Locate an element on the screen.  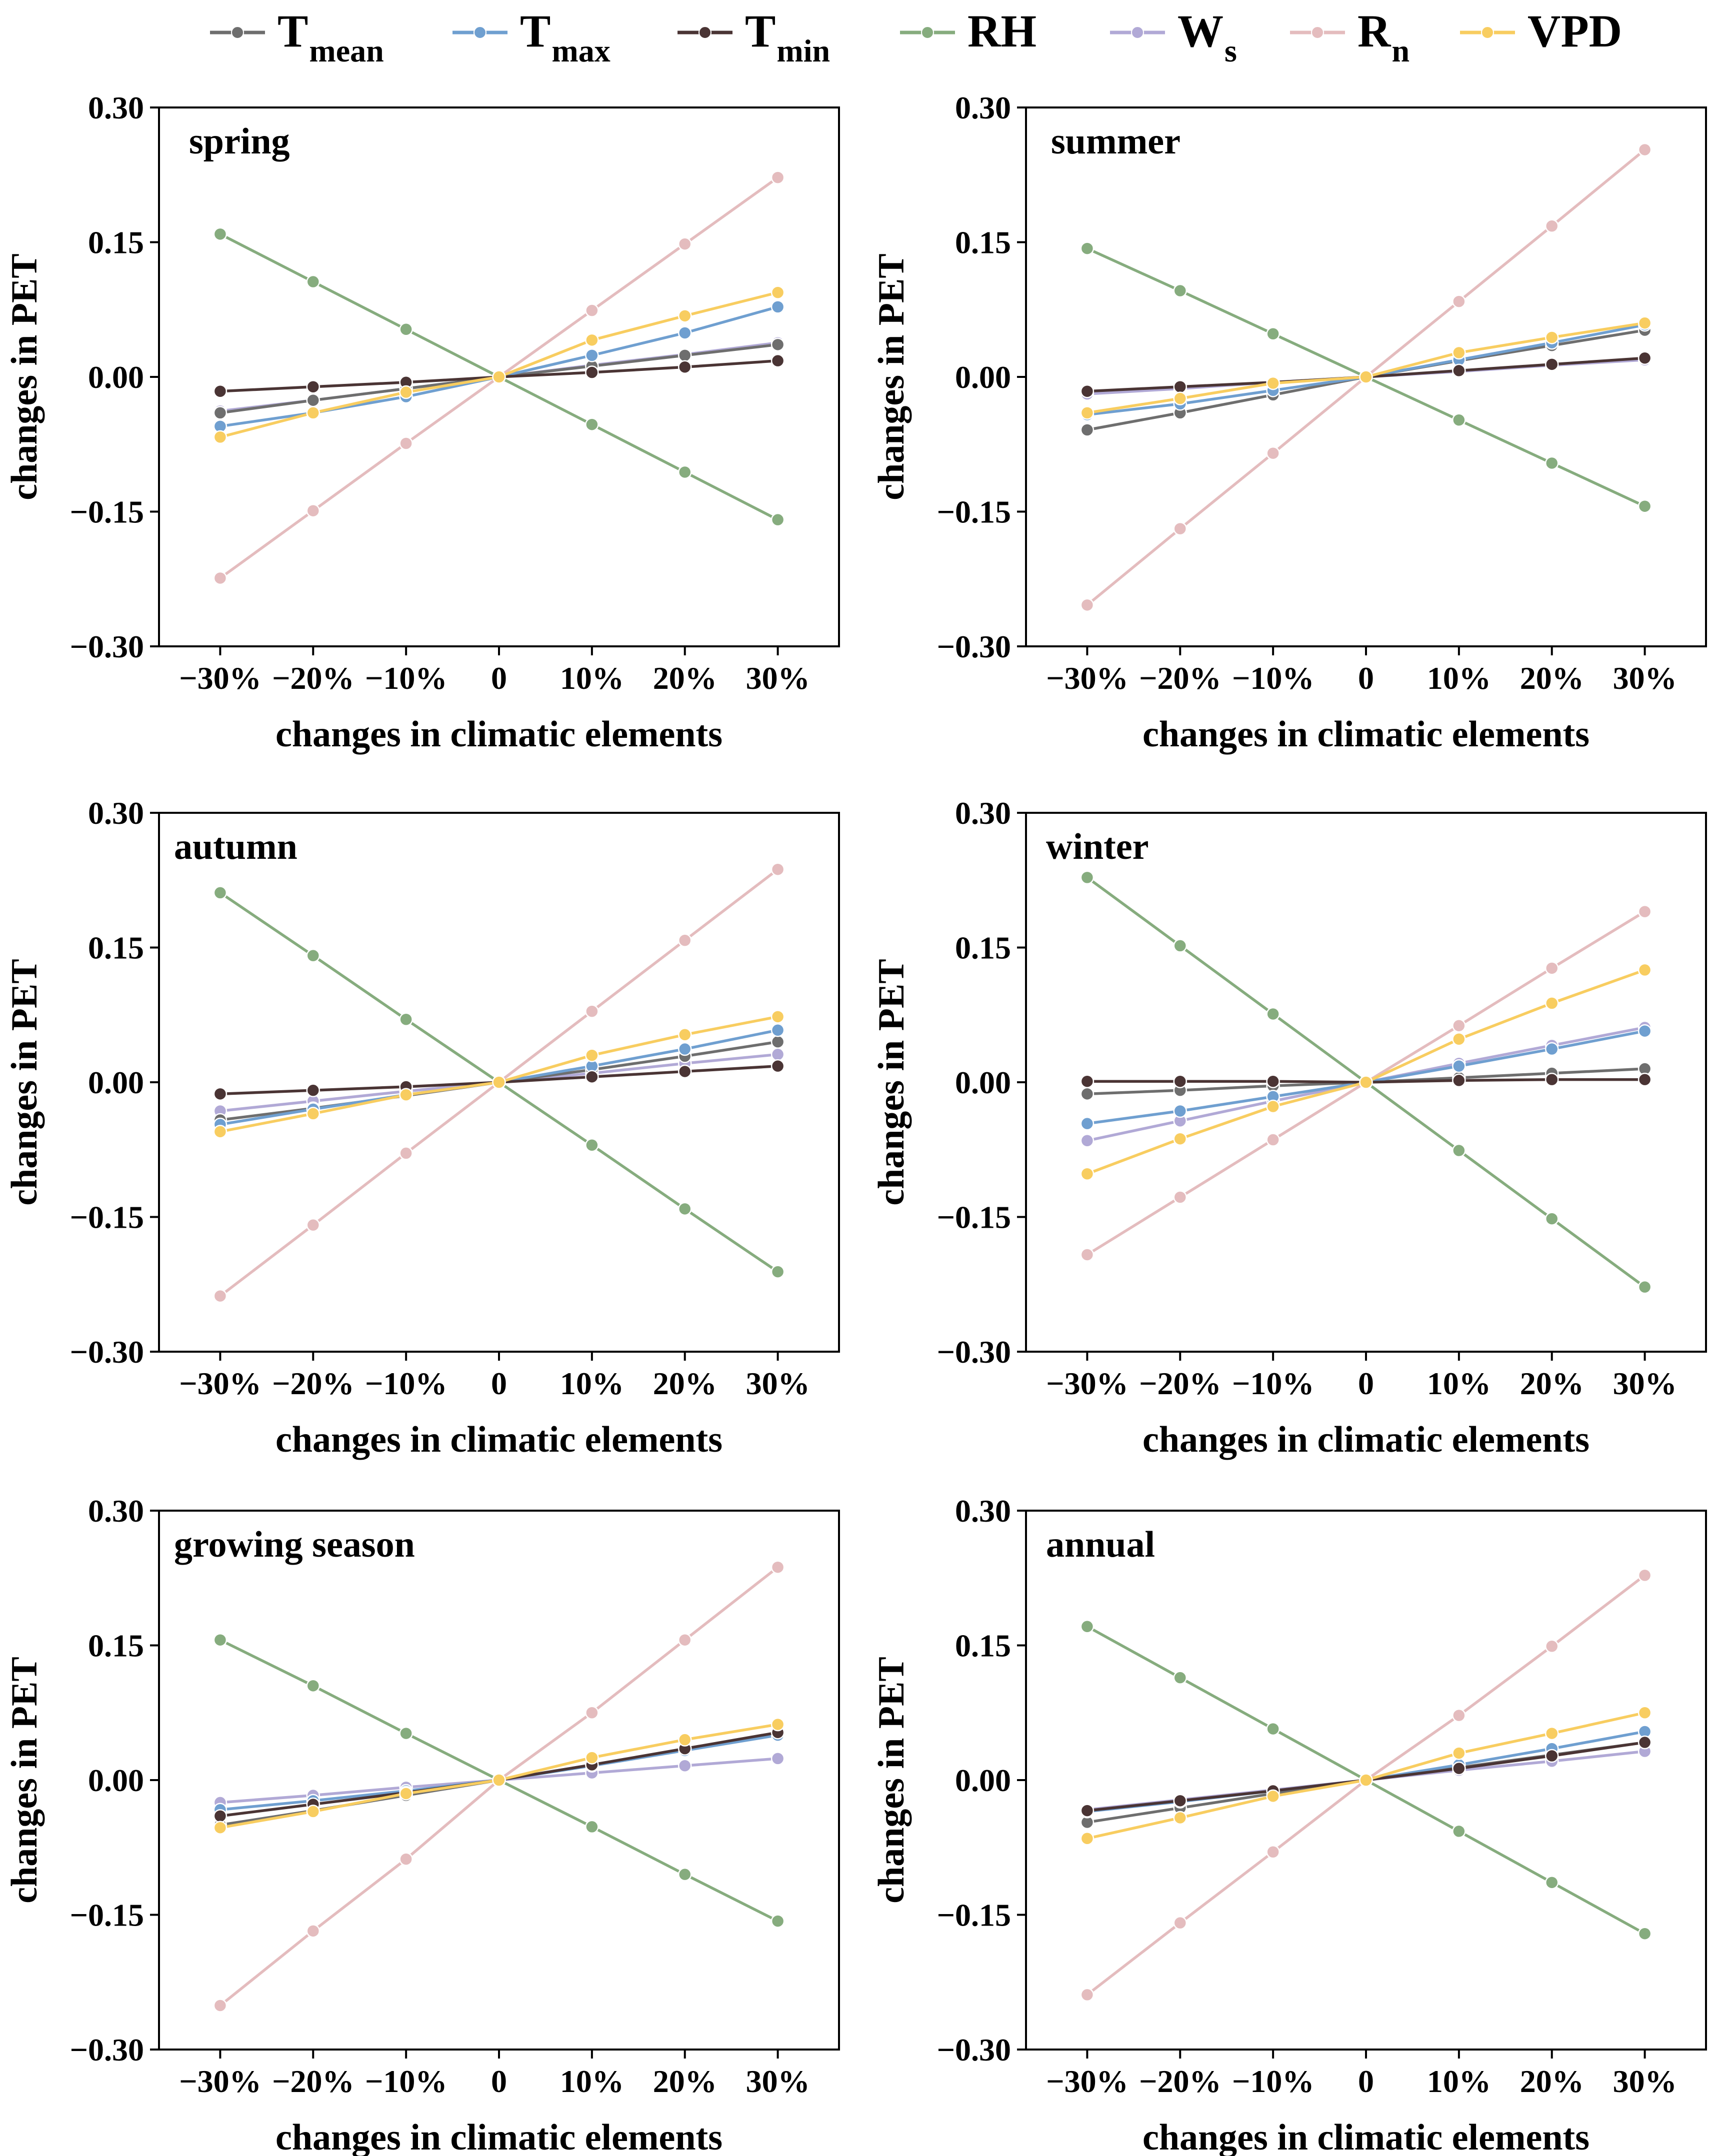
legend-marker-tmin is located at coordinates (705, 32).